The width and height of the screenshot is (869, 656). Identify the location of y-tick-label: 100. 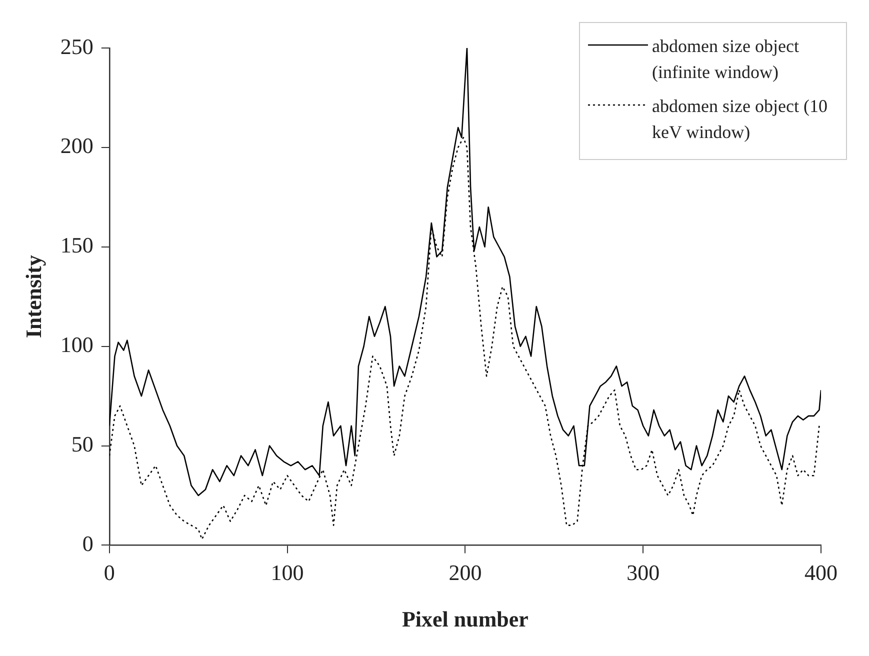
(77, 345).